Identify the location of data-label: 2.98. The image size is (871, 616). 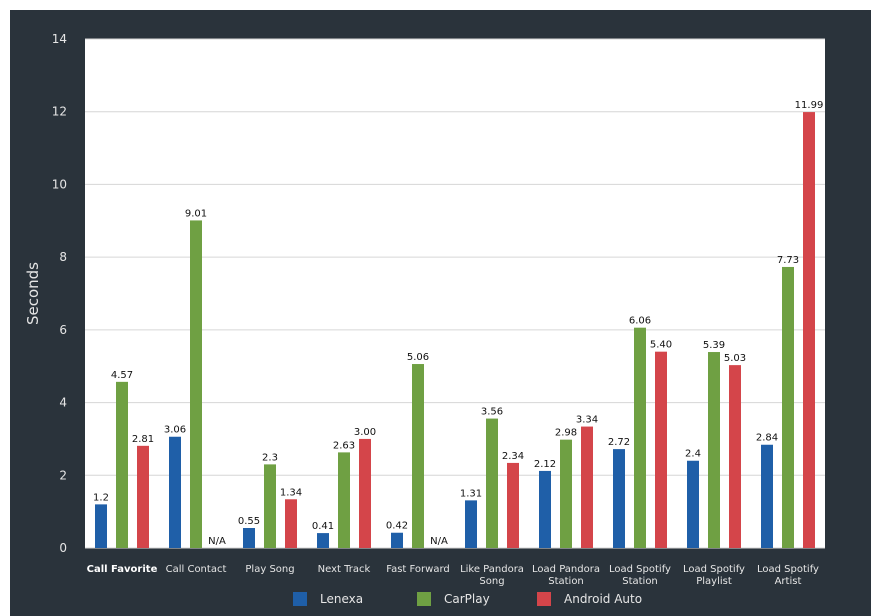
(566, 433).